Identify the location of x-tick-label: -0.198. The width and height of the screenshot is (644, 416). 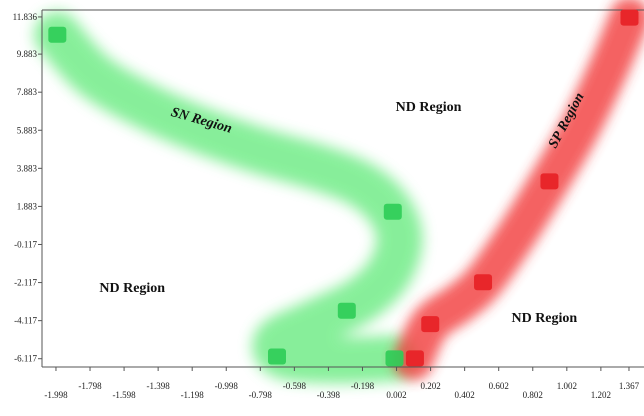
(363, 386).